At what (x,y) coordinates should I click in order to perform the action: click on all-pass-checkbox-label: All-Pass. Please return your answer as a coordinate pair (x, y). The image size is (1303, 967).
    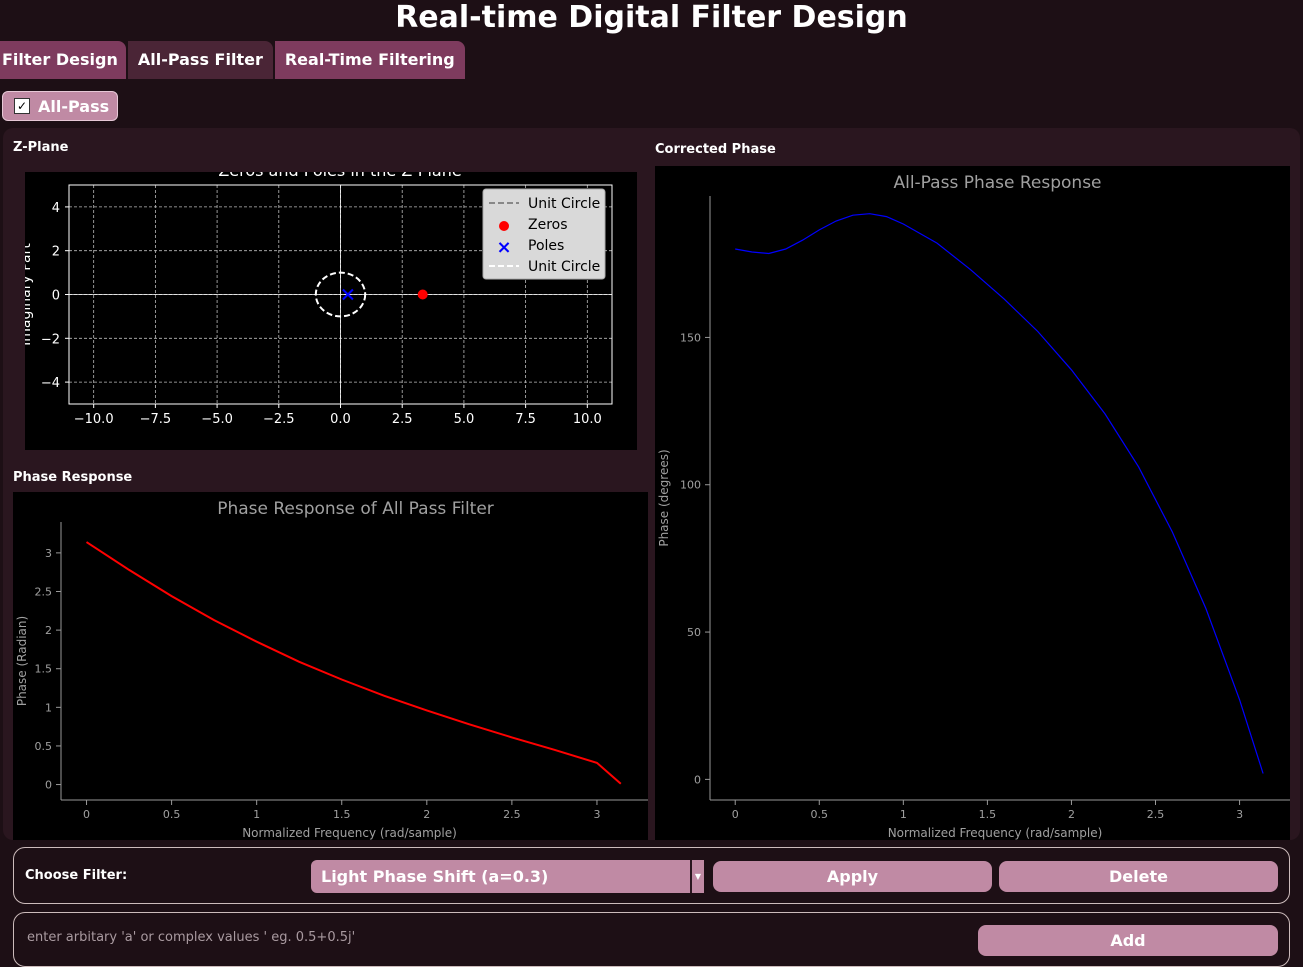
    Looking at the image, I should click on (74, 106).